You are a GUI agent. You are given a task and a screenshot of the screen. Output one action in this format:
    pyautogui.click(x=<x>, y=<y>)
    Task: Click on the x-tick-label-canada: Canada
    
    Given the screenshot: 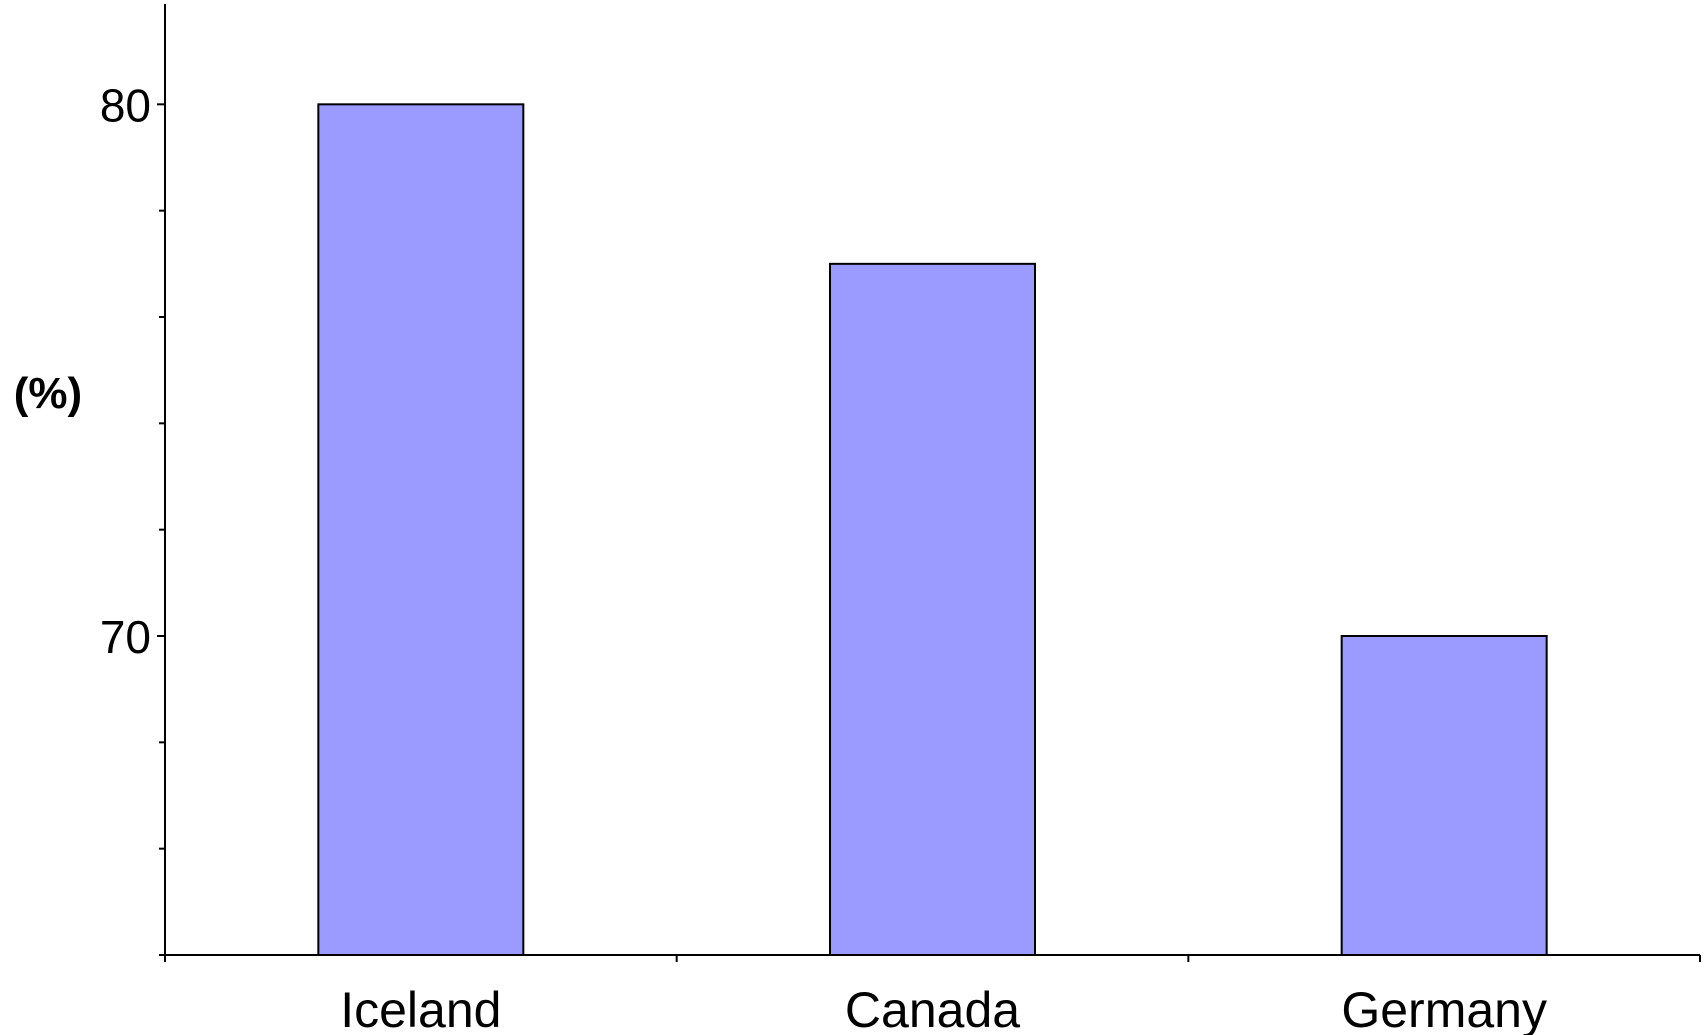 What is the action you would take?
    pyautogui.click(x=932, y=1008)
    